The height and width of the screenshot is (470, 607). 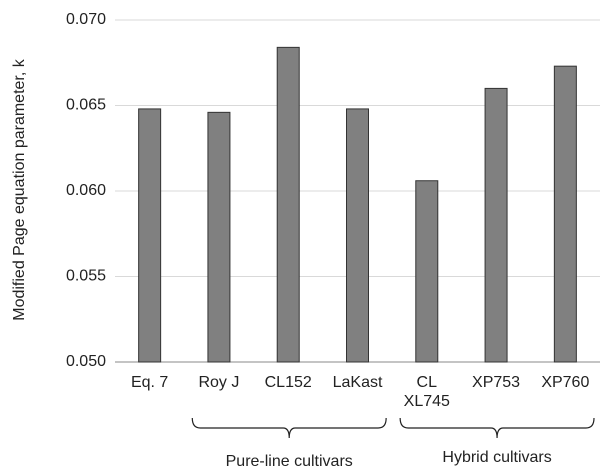 I want to click on y-tick-label: 0.055, so click(x=86, y=276).